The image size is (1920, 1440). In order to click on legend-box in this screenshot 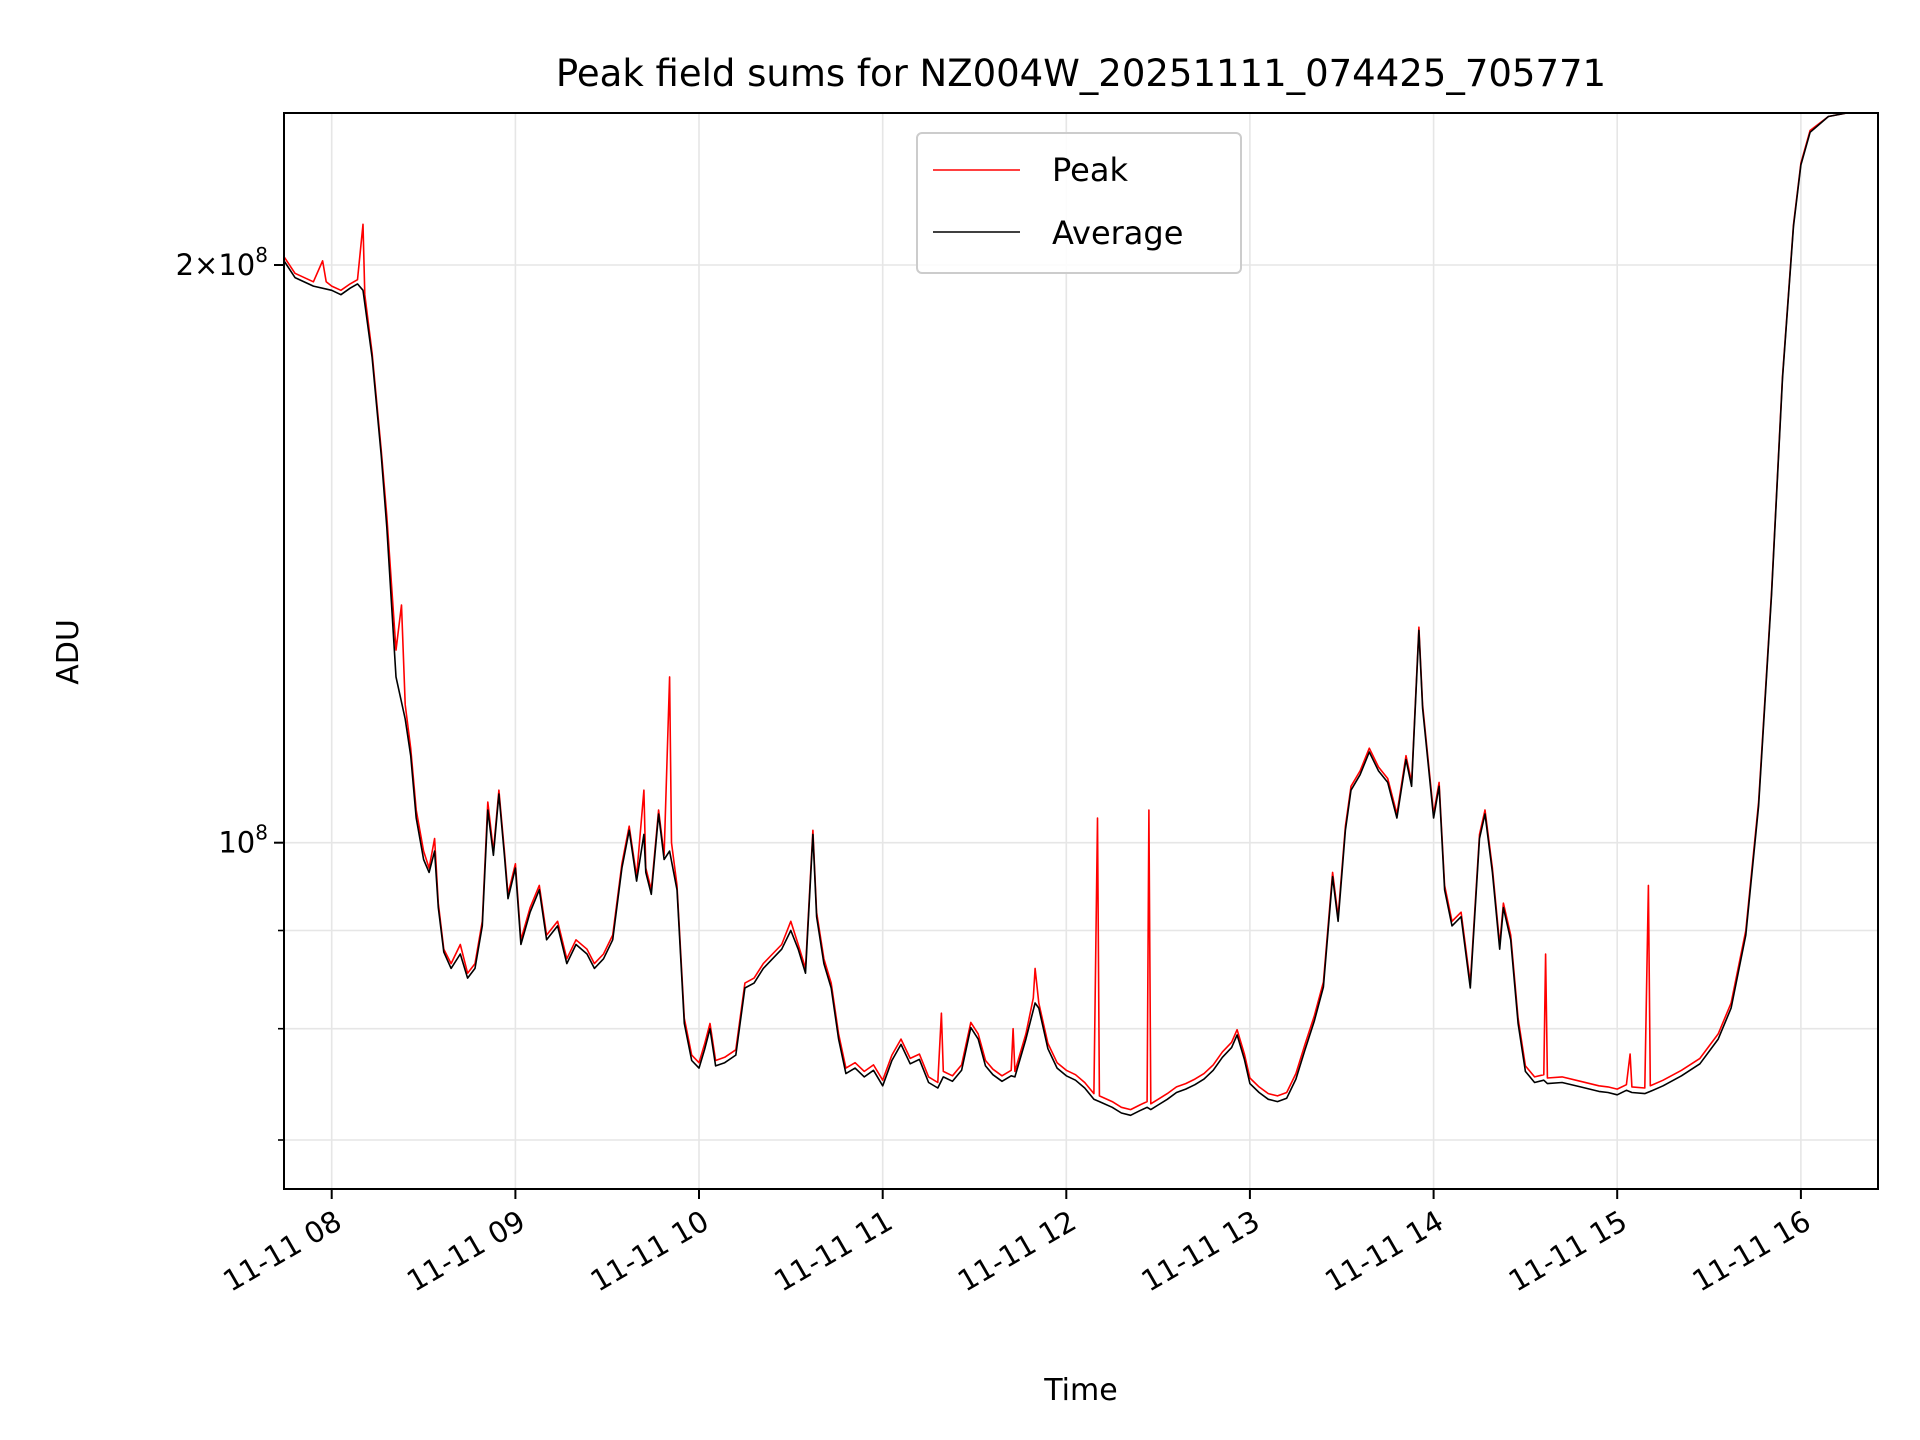, I will do `click(1079, 203)`.